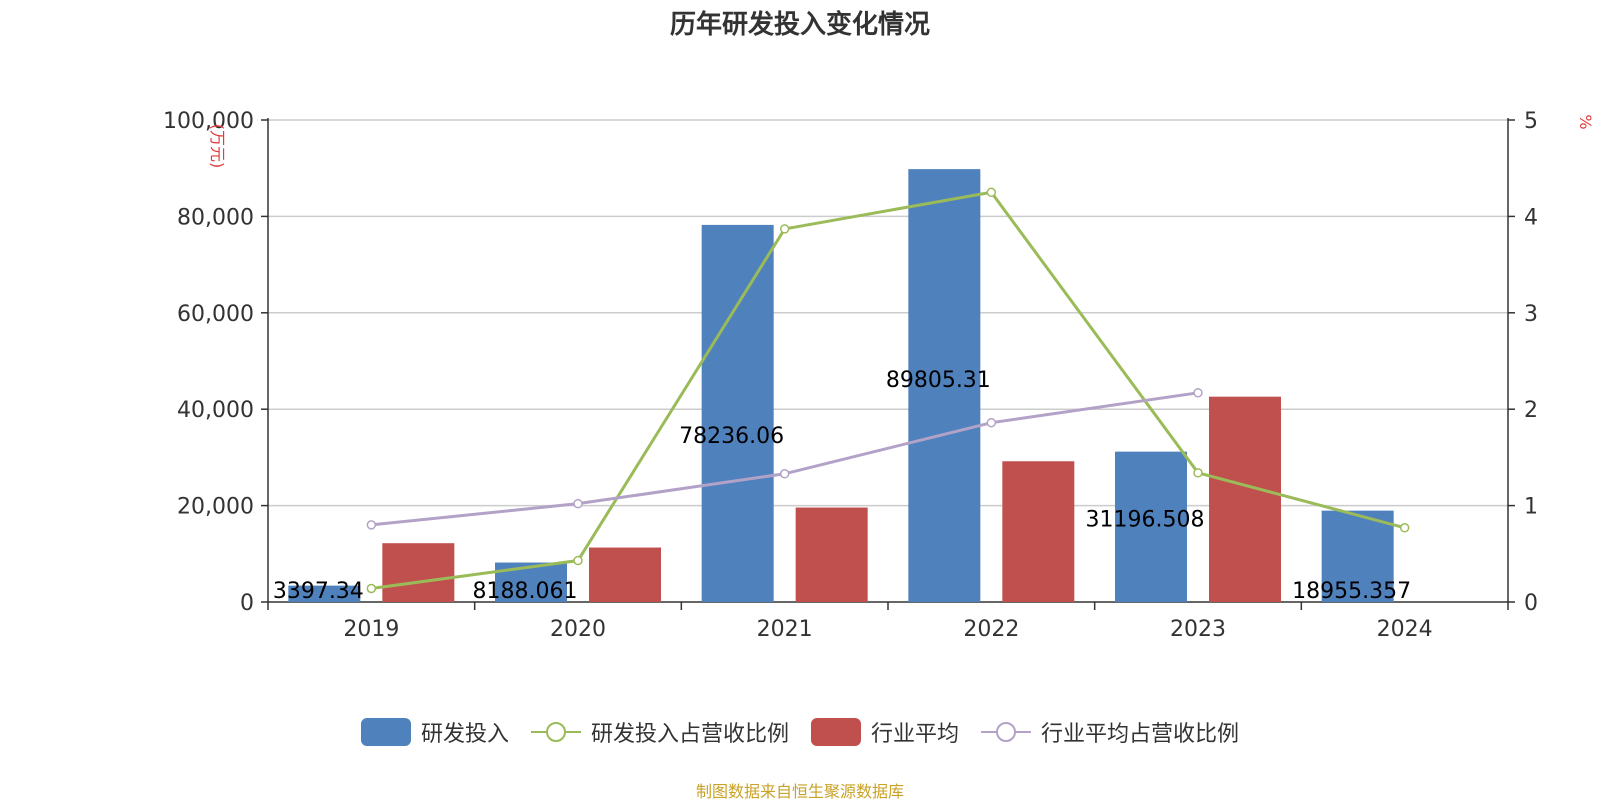 The width and height of the screenshot is (1600, 802). I want to click on data-label-rd-investment: 31196.508, so click(1145, 520).